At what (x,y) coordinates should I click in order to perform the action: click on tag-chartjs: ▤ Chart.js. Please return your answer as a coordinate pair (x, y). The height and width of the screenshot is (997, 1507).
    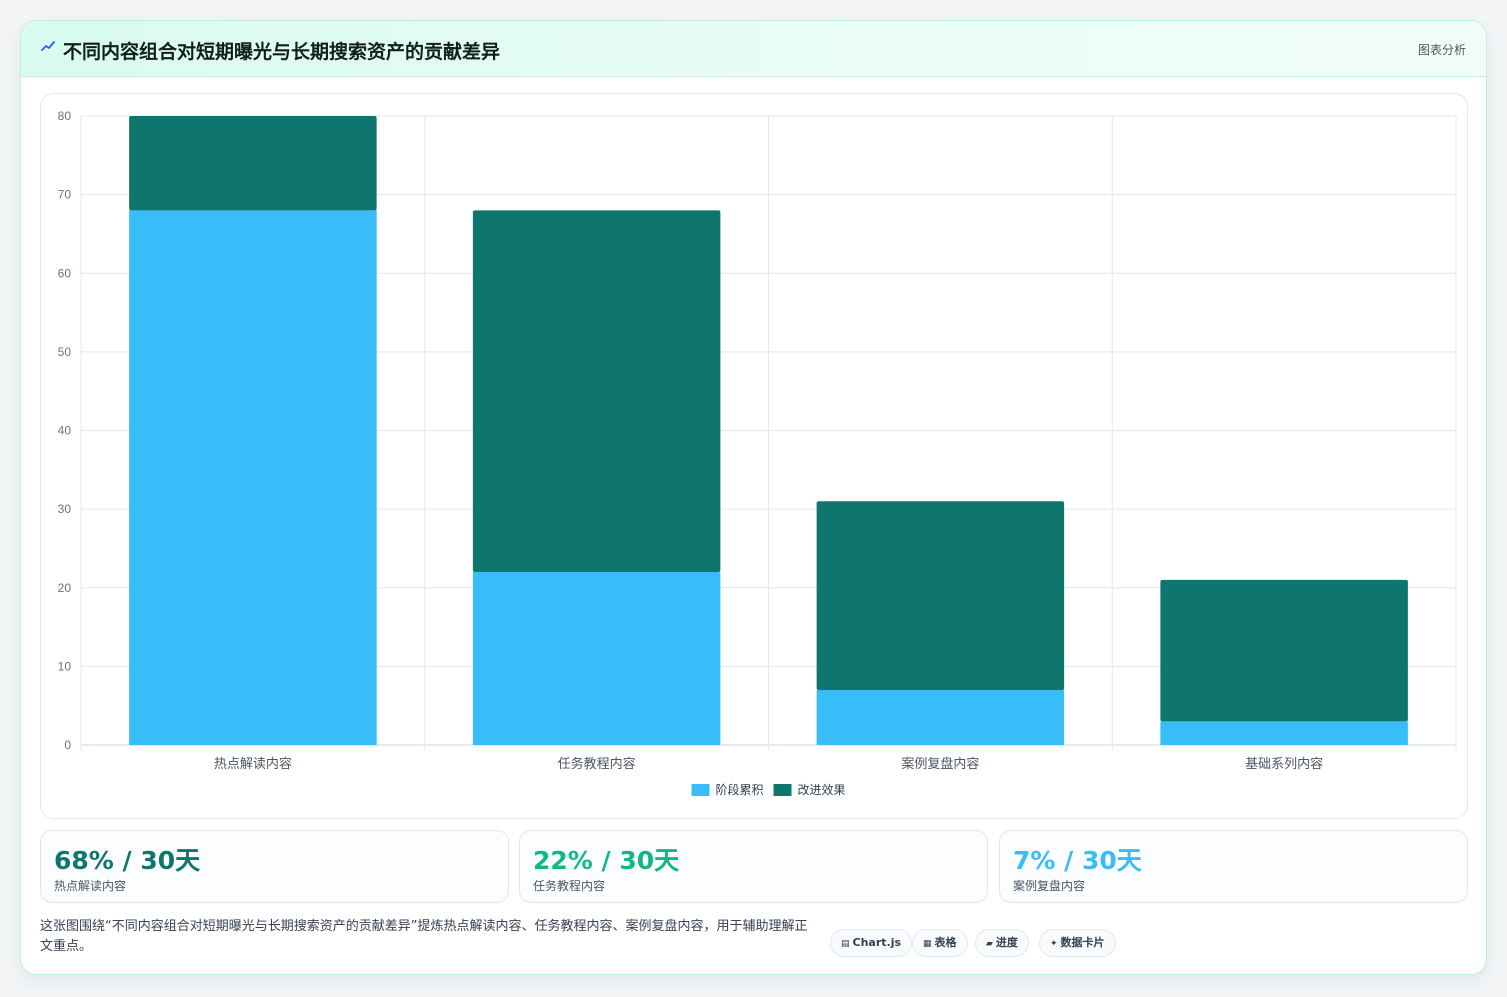
    Looking at the image, I should click on (871, 943).